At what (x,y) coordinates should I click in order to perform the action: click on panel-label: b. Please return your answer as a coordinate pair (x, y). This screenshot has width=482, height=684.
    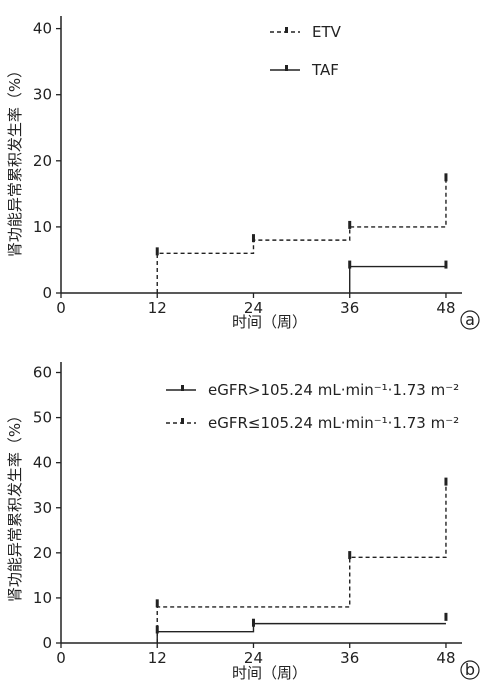
    Looking at the image, I should click on (470, 669).